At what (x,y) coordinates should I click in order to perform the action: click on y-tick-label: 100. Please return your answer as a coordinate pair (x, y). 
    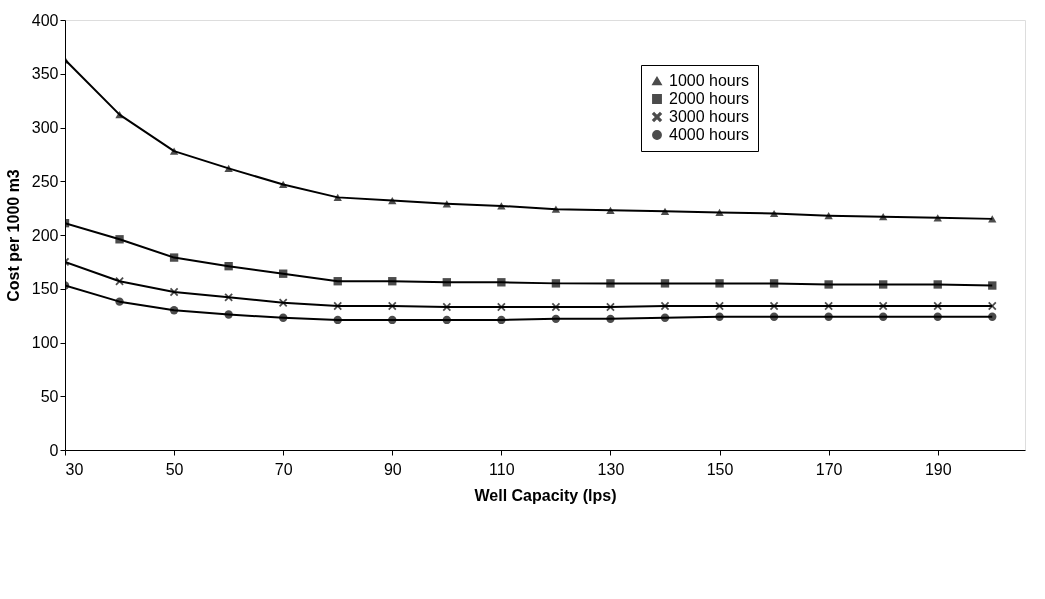
    Looking at the image, I should click on (45, 342).